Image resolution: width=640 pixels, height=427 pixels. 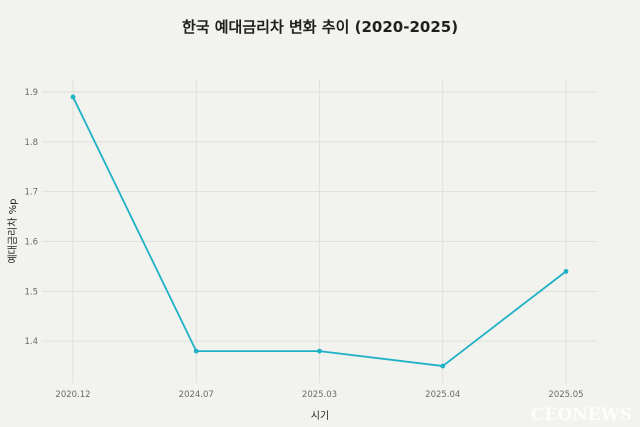 What do you see at coordinates (31, 193) in the screenshot?
I see `y-tick-label: 1.7` at bounding box center [31, 193].